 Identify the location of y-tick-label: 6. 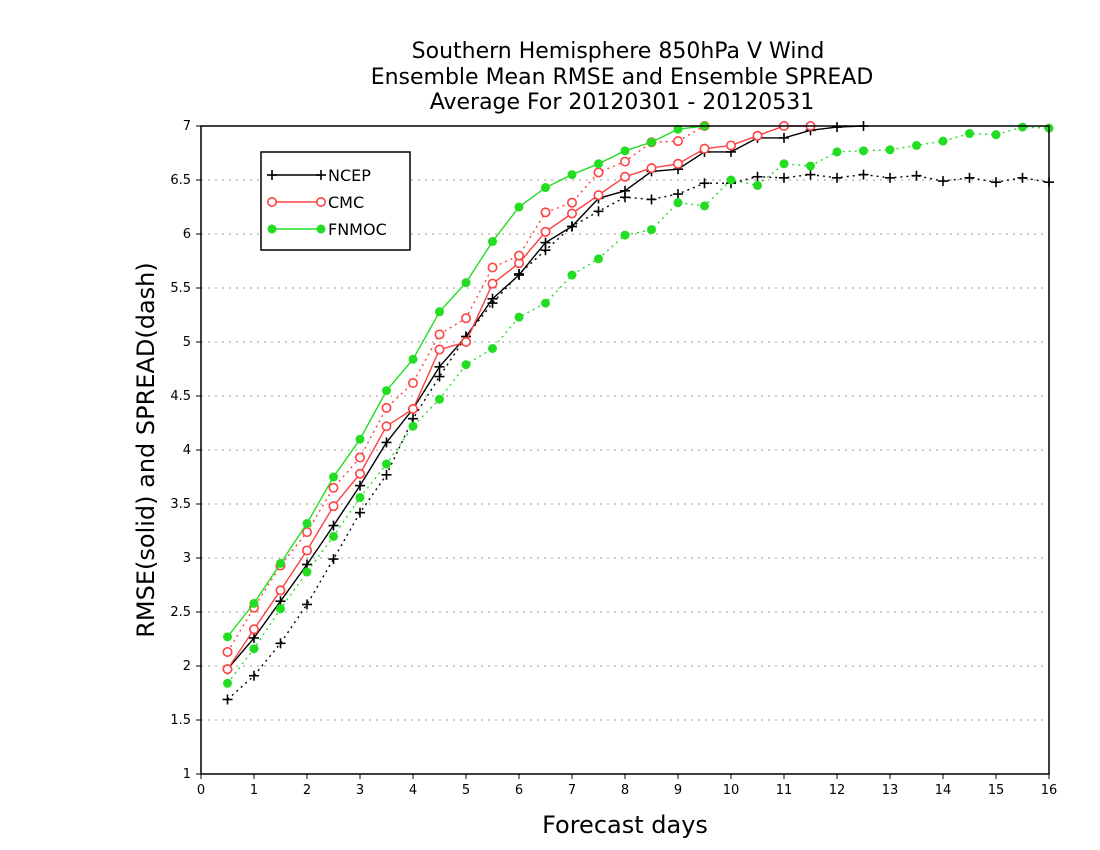
(187, 234).